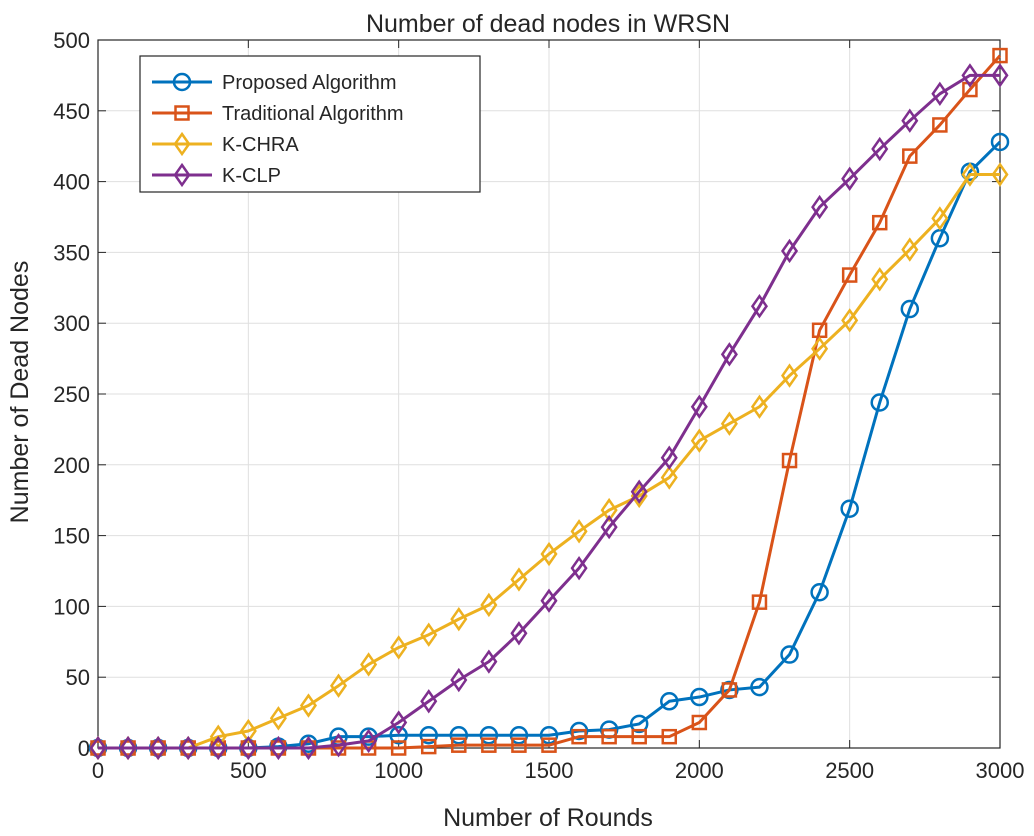 Image resolution: width=1034 pixels, height=836 pixels. Describe the element at coordinates (71, 465) in the screenshot. I see `y-tick-label: 200` at that location.